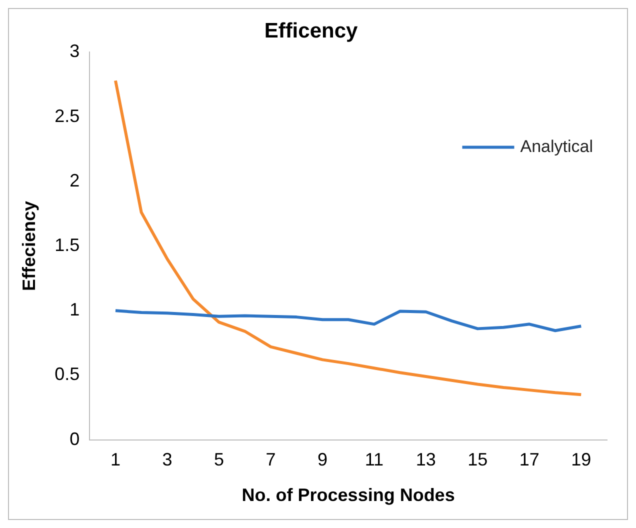  Describe the element at coordinates (75, 51) in the screenshot. I see `y-tick-label: 3` at that location.